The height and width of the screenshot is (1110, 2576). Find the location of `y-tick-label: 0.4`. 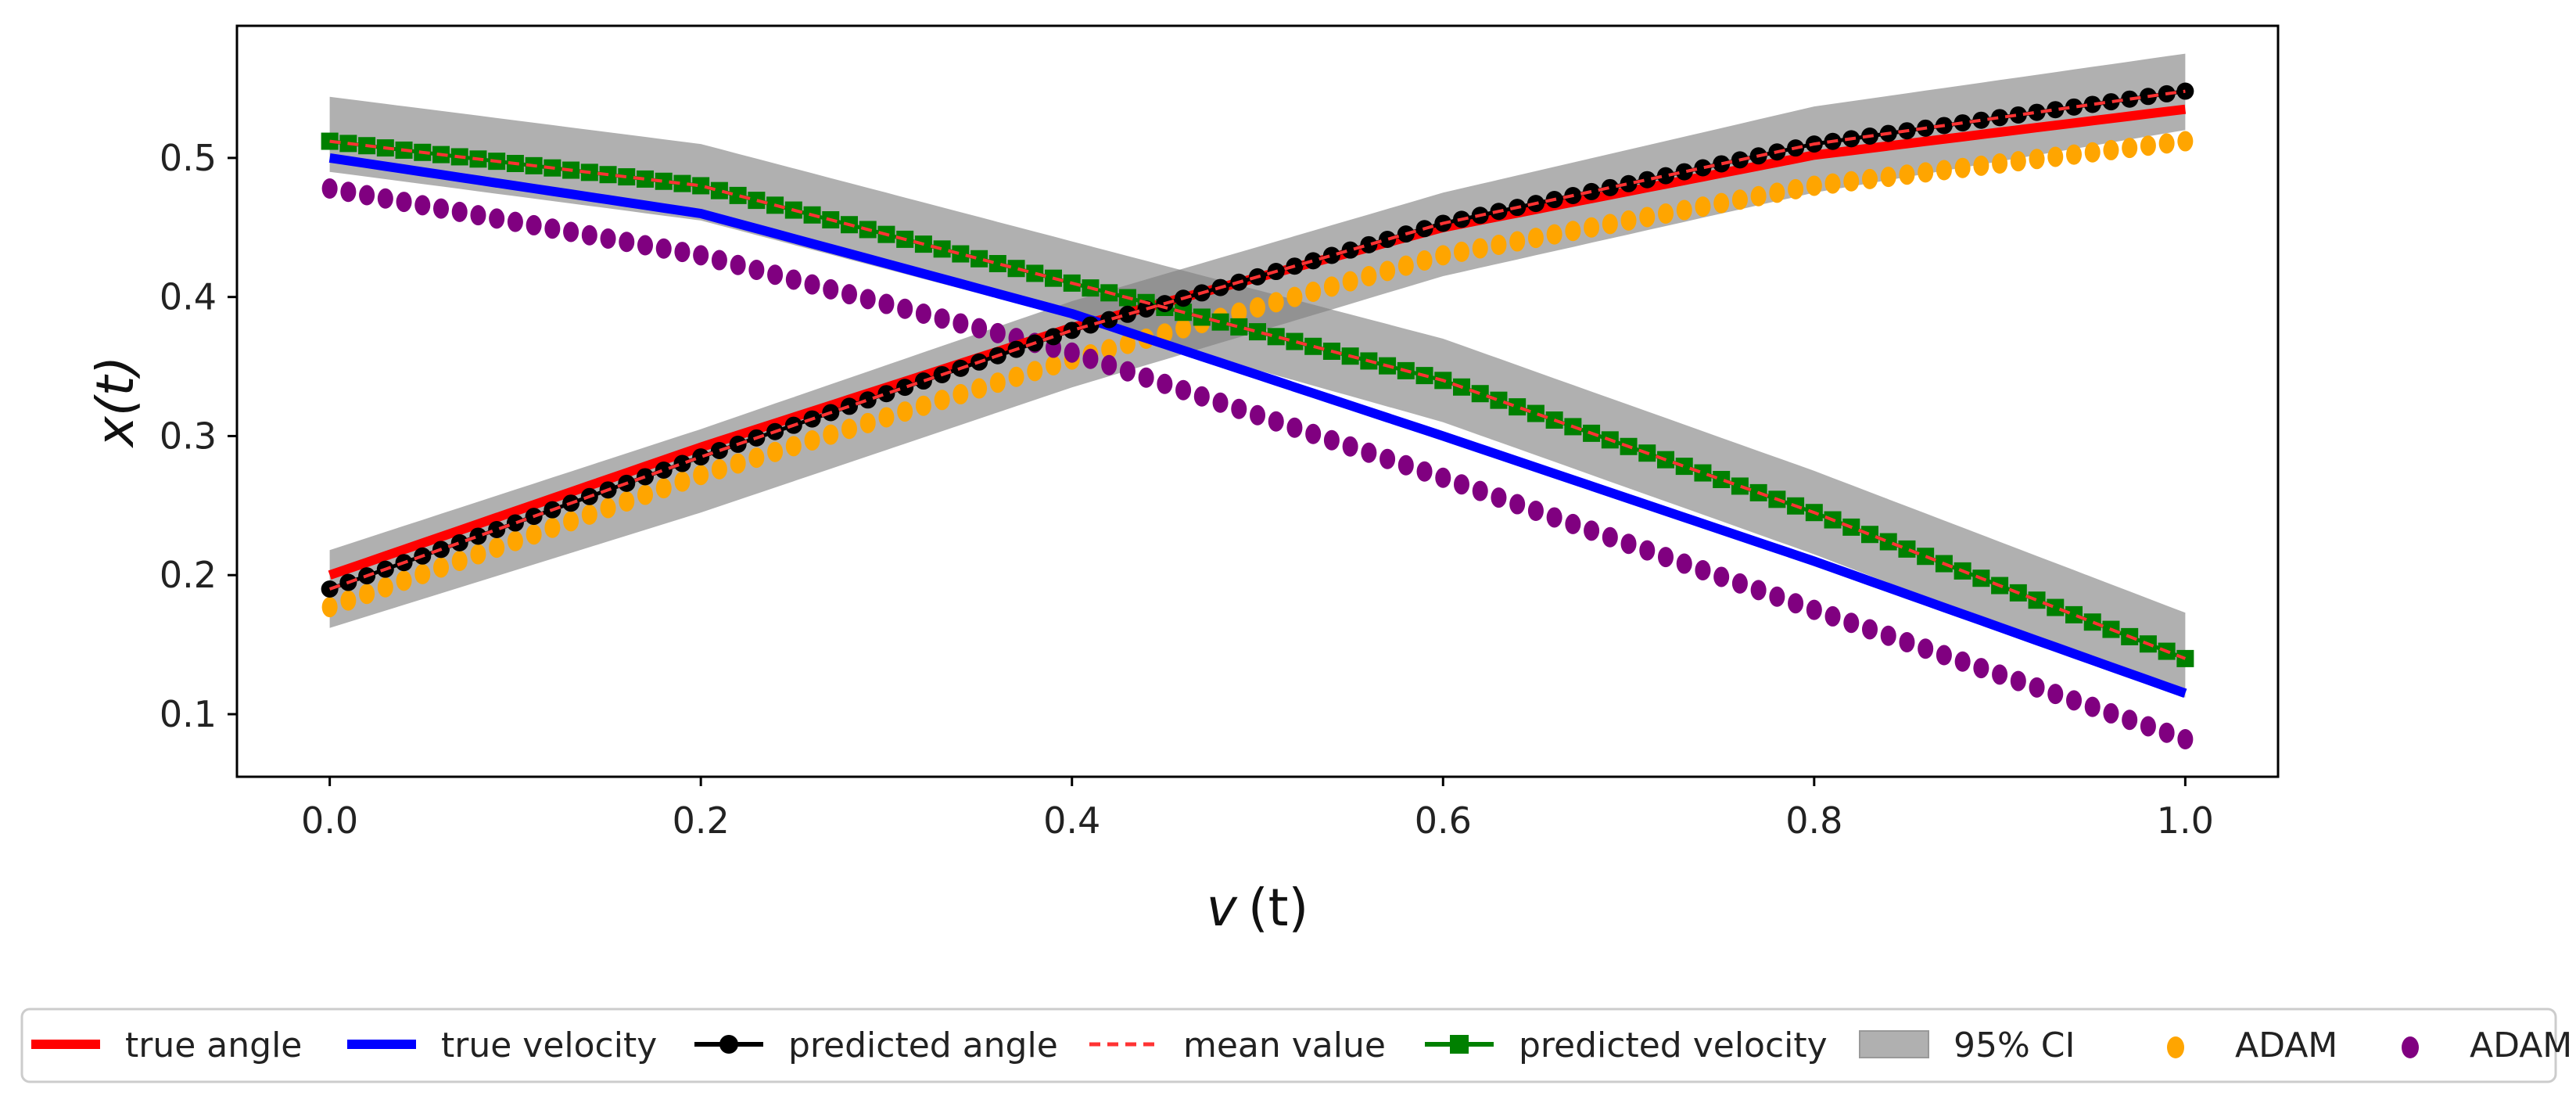

y-tick-label: 0.4 is located at coordinates (188, 297).